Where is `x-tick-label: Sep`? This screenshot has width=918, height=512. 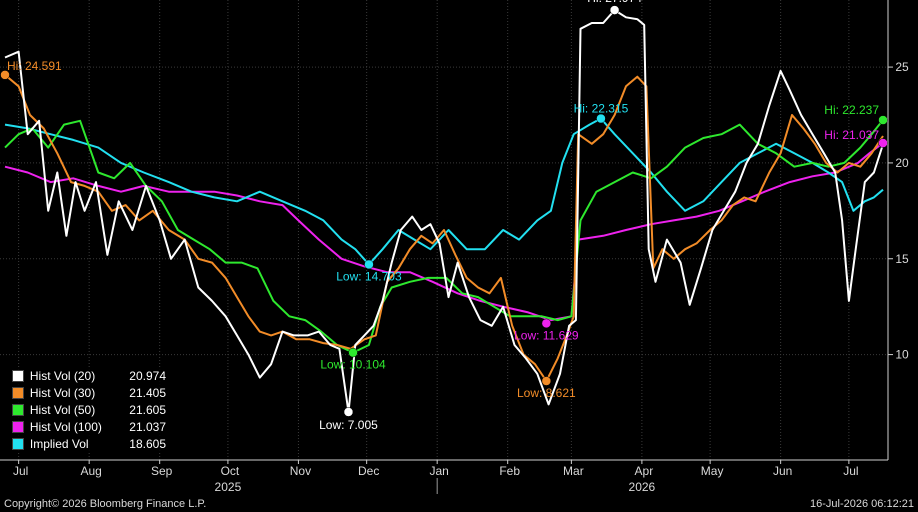
x-tick-label: Sep is located at coordinates (162, 471).